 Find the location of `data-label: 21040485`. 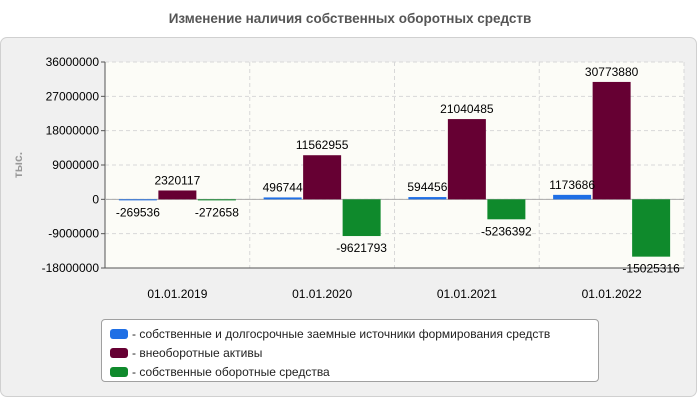

data-label: 21040485 is located at coordinates (467, 109).